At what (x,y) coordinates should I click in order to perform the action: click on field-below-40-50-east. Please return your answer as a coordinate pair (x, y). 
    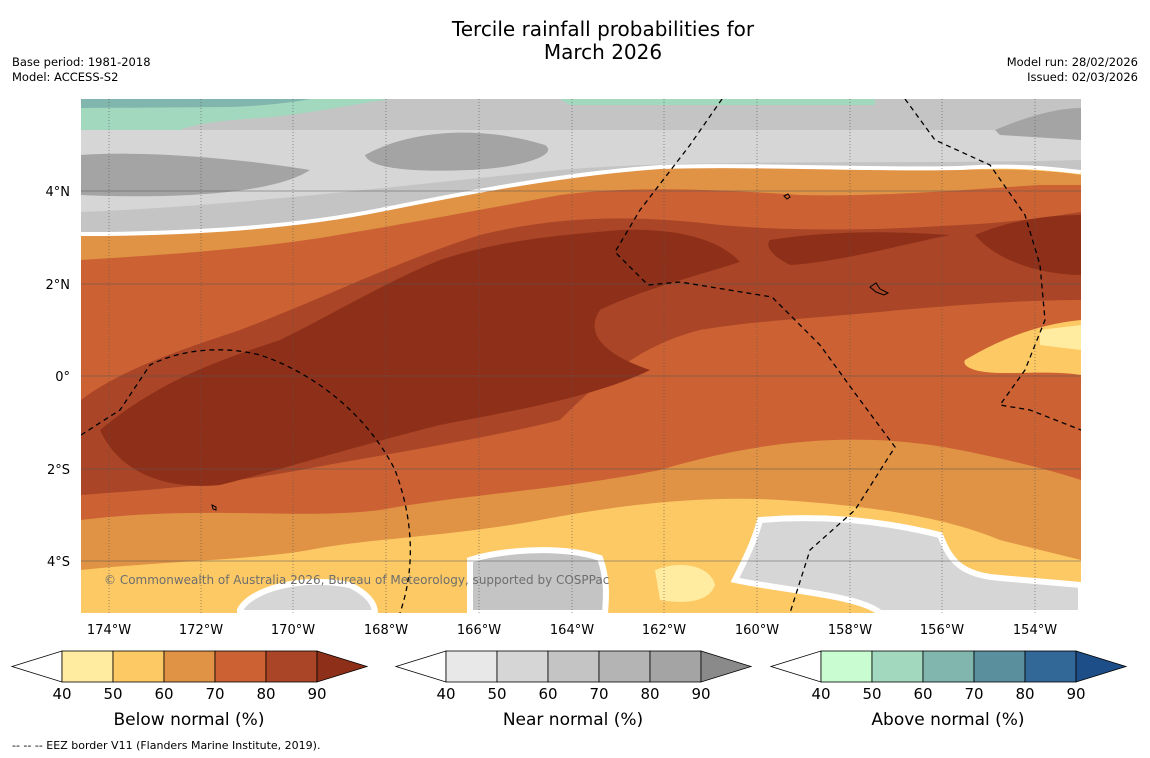
    Looking at the image, I should click on (1060, 337).